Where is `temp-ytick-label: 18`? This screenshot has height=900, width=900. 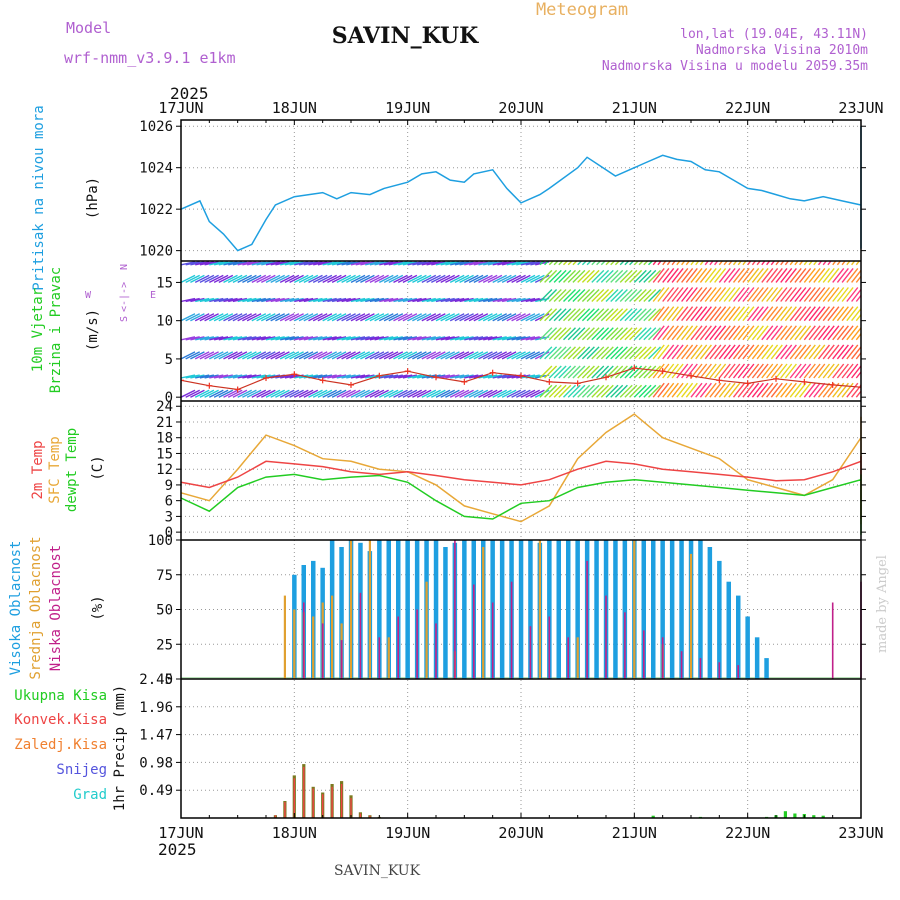 temp-ytick-label: 18 is located at coordinates (164, 439).